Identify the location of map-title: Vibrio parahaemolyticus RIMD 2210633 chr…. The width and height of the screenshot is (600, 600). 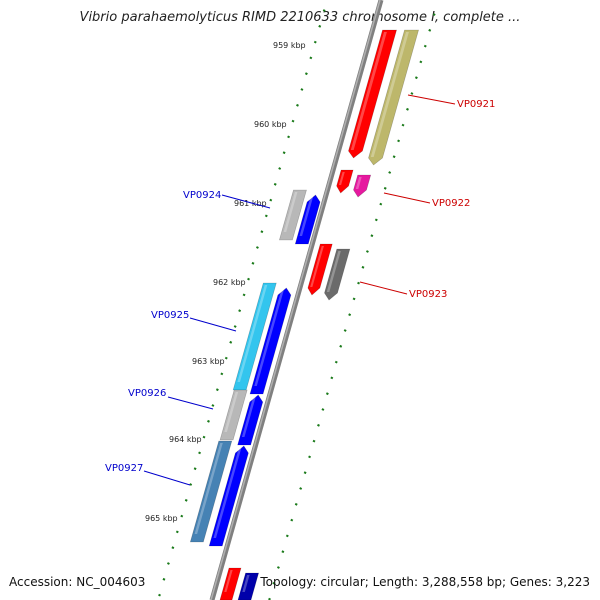
(300, 17).